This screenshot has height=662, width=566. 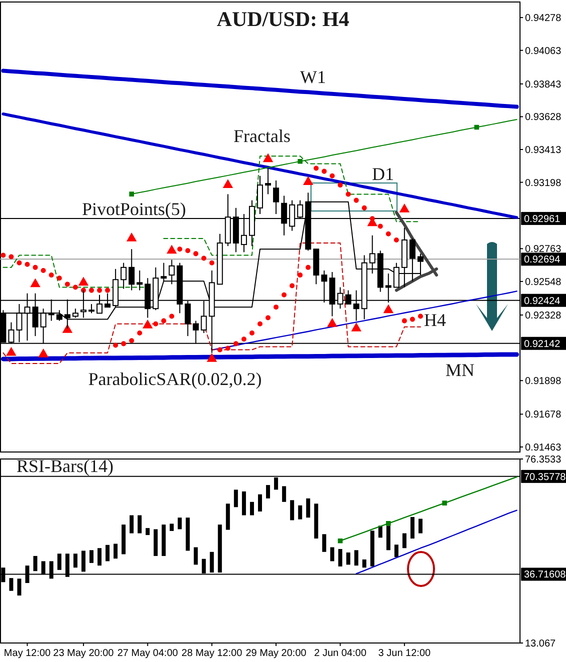 What do you see at coordinates (283, 19) in the screenshot?
I see `chart-title: AUD/USD: H4` at bounding box center [283, 19].